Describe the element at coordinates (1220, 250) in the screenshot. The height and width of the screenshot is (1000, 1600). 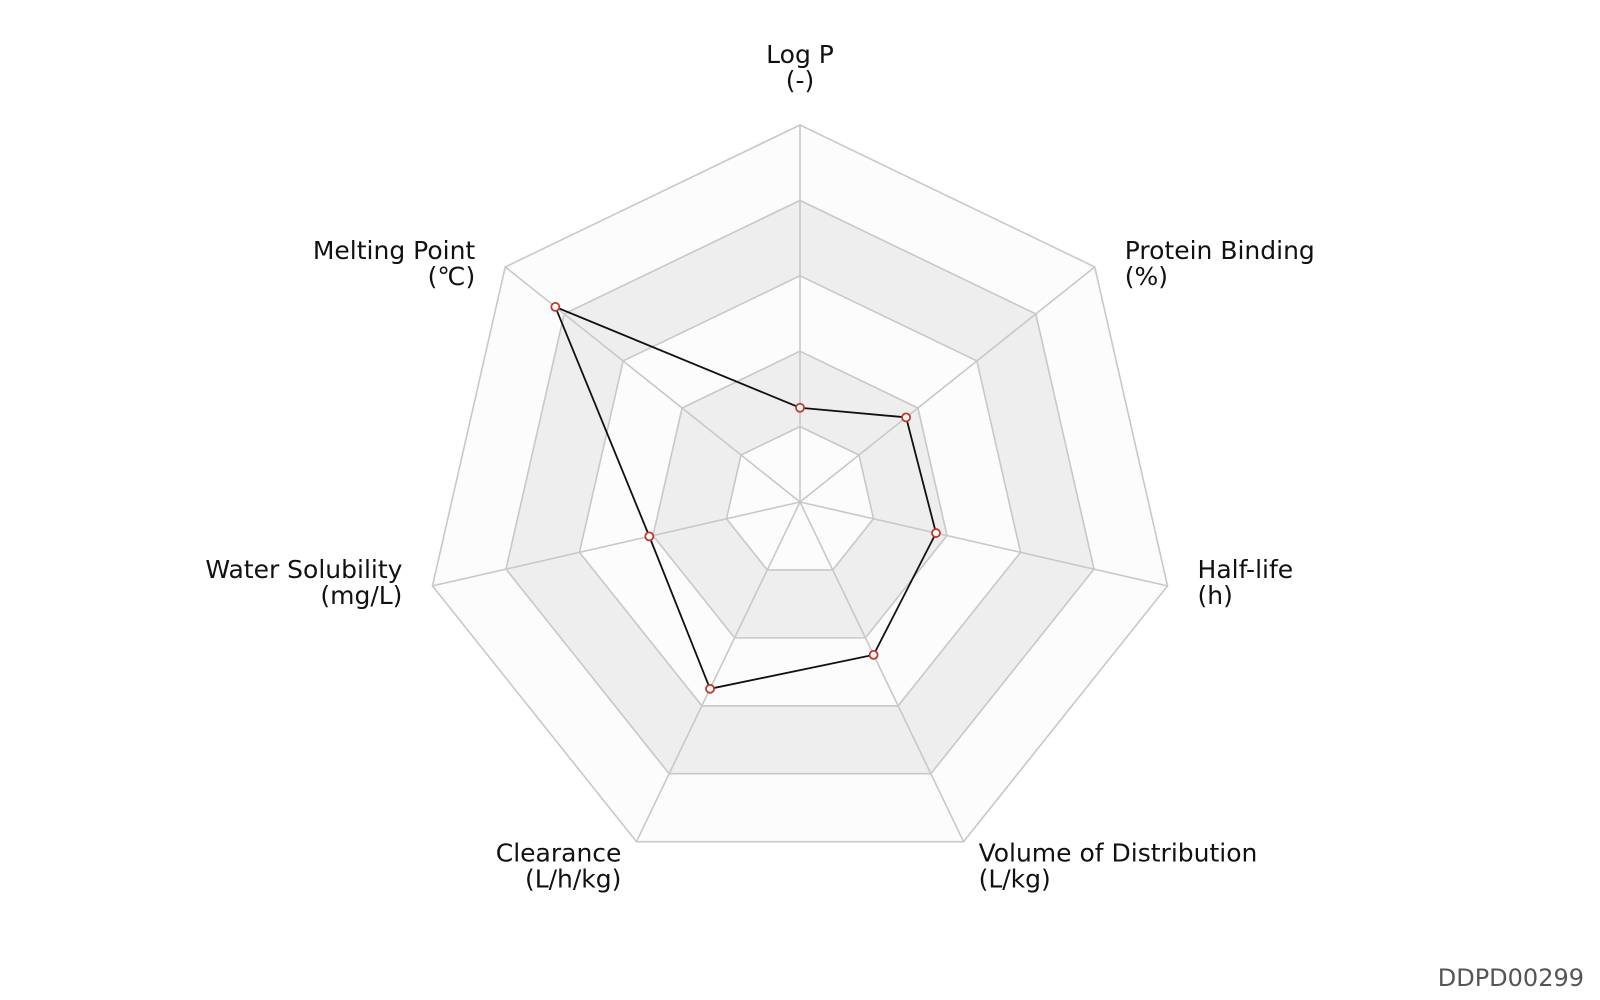
I see `axis-label-name: Protein Binding` at that location.